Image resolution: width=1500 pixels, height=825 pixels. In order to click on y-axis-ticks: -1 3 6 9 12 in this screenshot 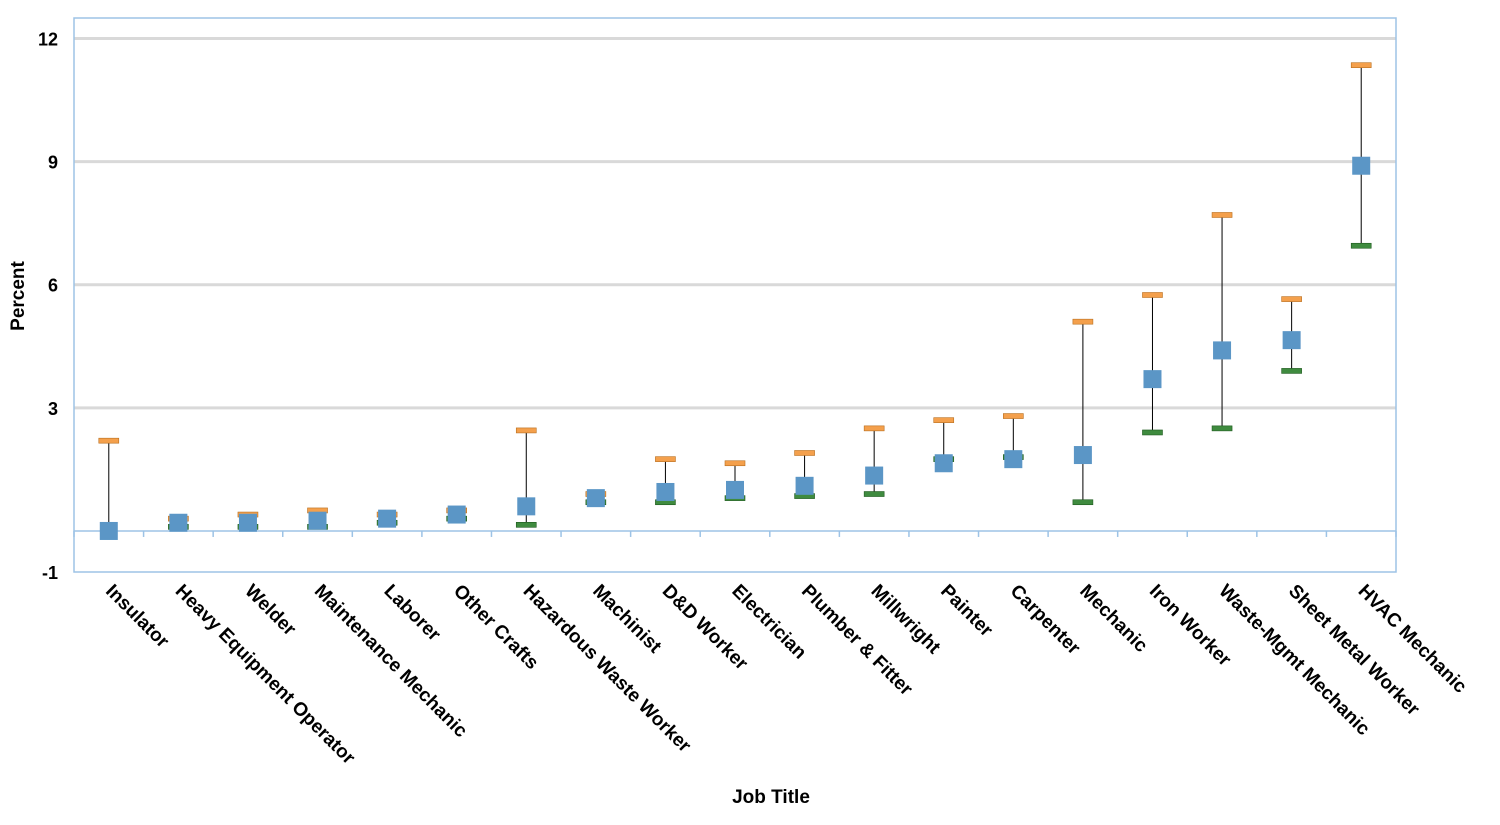, I will do `click(48, 306)`.